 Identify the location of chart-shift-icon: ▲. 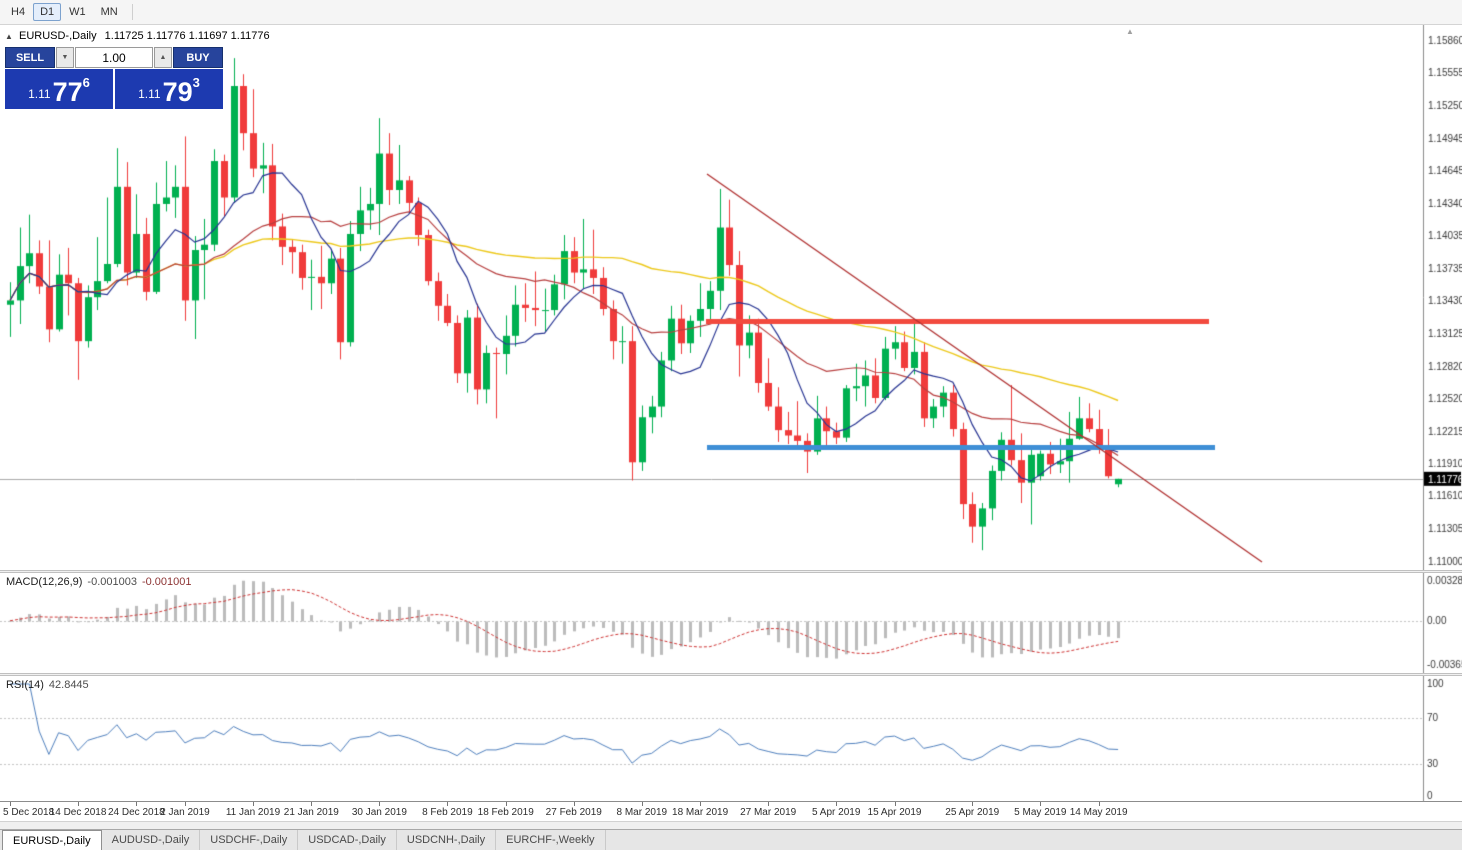
(1130, 31).